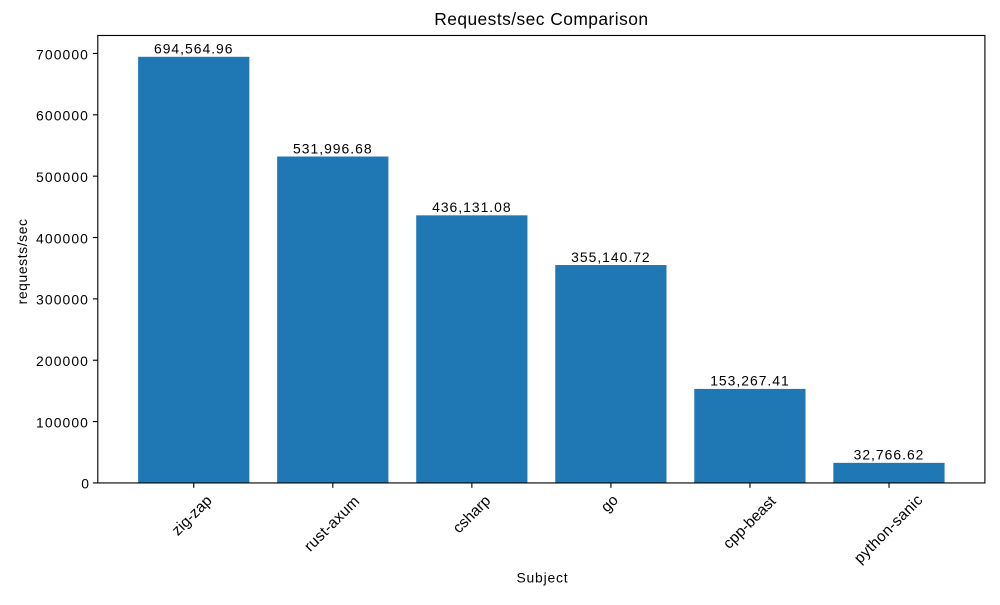 This screenshot has width=1000, height=605. What do you see at coordinates (85, 484) in the screenshot?
I see `svg-text: 0` at bounding box center [85, 484].